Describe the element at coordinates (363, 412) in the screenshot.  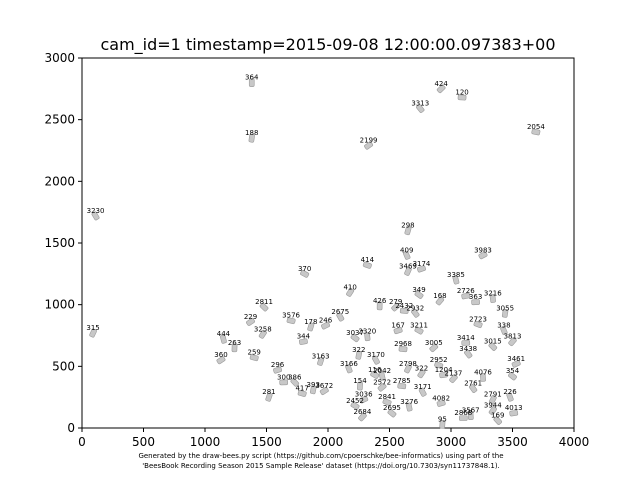
I see `bee-id-label: 2684` at that location.